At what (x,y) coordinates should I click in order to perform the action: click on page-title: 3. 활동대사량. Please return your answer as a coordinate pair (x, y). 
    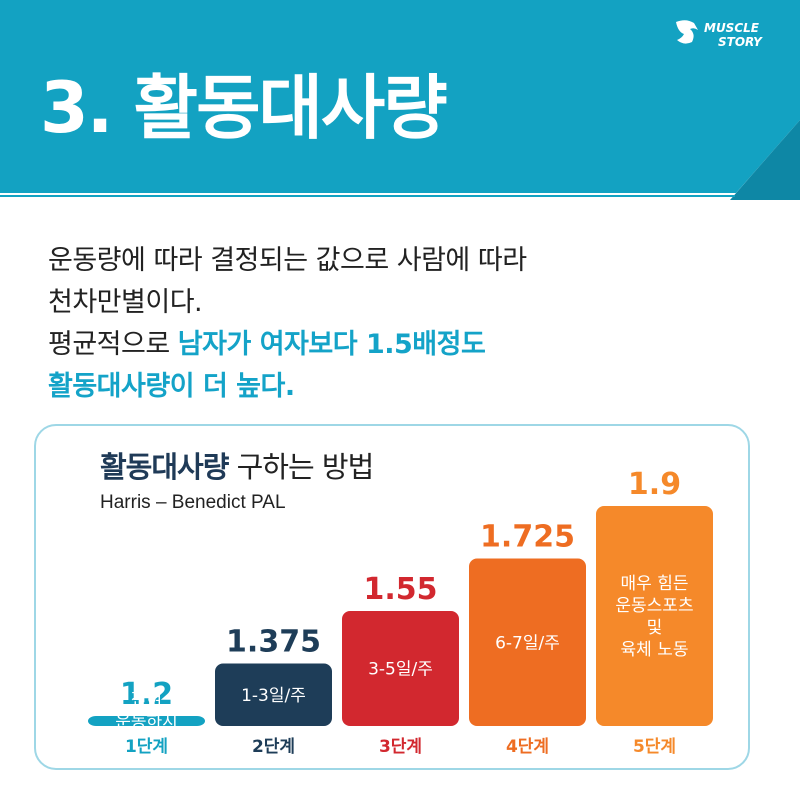
    Looking at the image, I should click on (244, 108).